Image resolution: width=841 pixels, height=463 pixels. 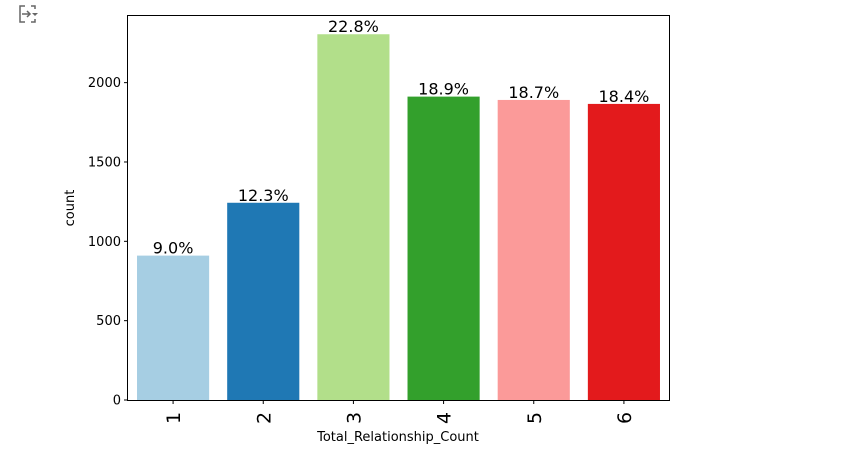 What do you see at coordinates (535, 418) in the screenshot?
I see `x-tick-label-5: 5` at bounding box center [535, 418].